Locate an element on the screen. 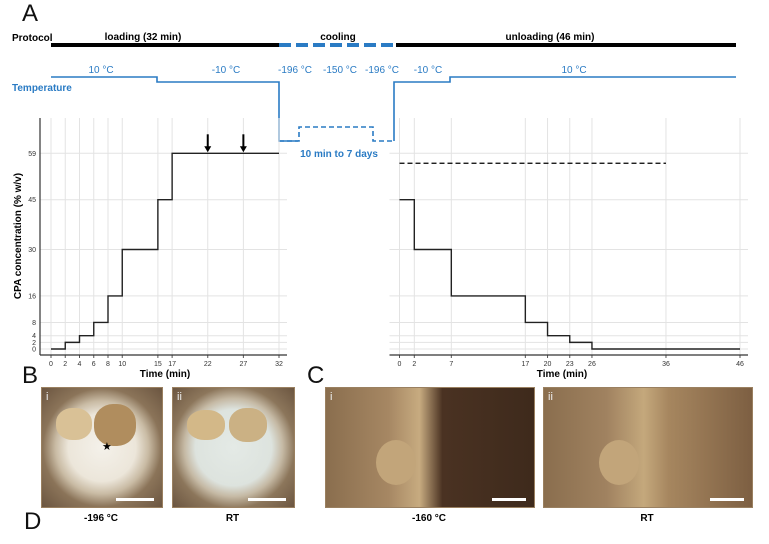 The image size is (769, 544). storage-duration-label: 10 min to 7 days is located at coordinates (339, 154).